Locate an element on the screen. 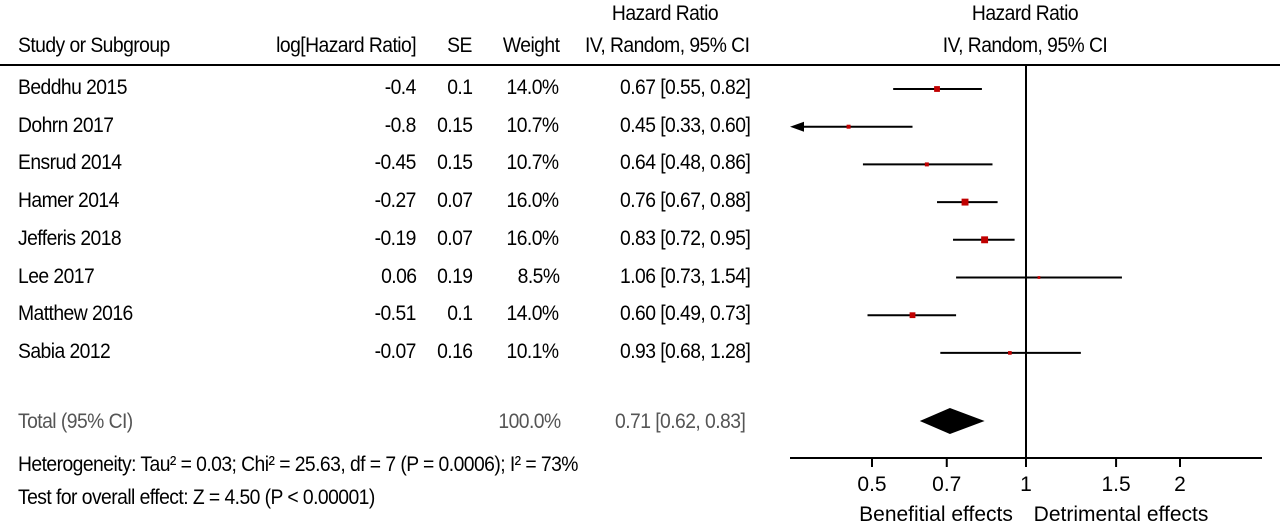 The image size is (1280, 526). study-name: Ensrud 2014 is located at coordinates (70, 163).